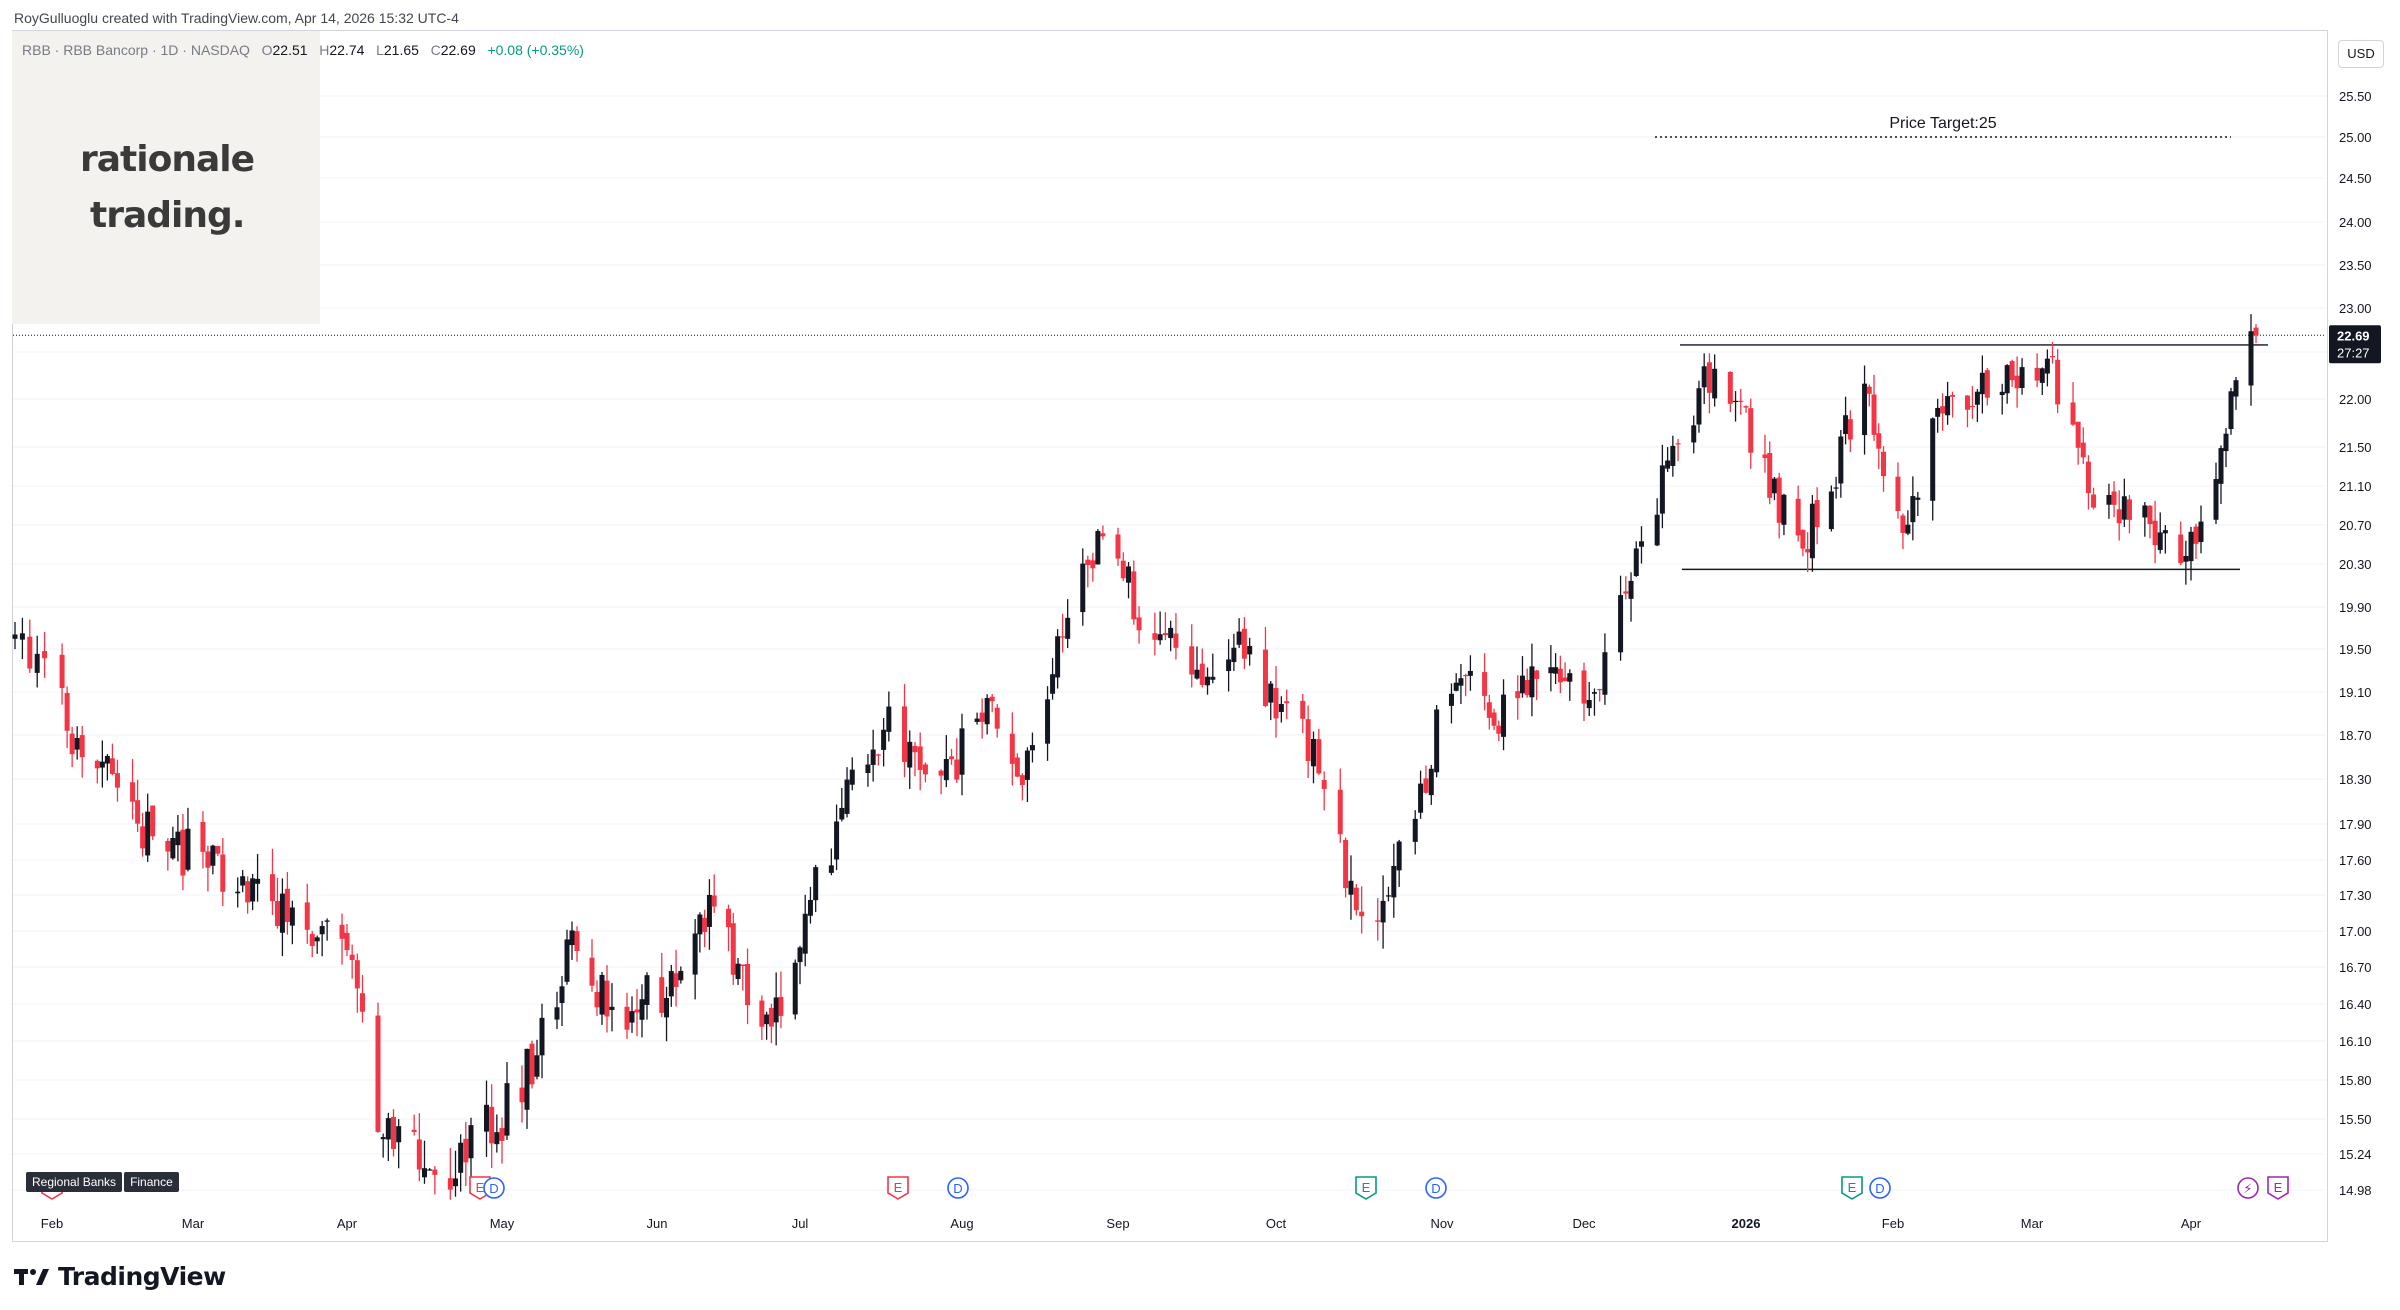  I want to click on legend-high: 22.74, so click(347, 50).